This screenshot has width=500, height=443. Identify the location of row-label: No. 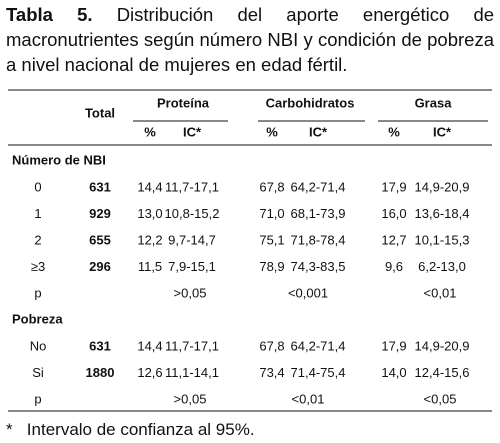
(38, 345).